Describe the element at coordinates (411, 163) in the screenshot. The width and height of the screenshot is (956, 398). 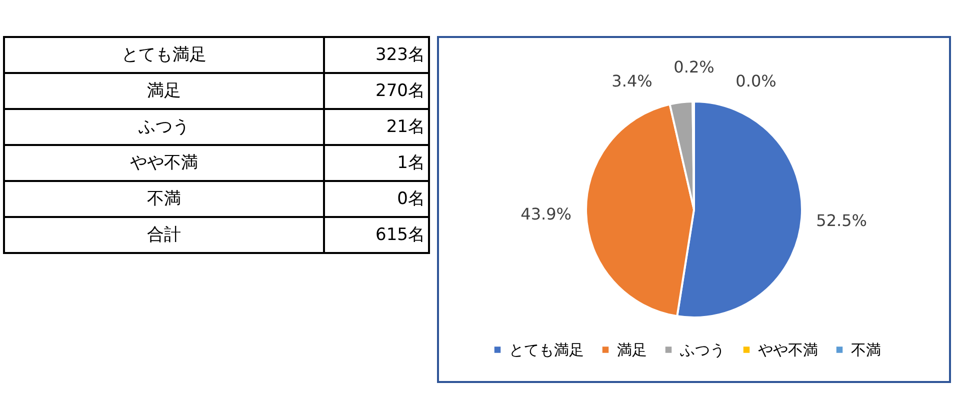
I see `text: 1名` at that location.